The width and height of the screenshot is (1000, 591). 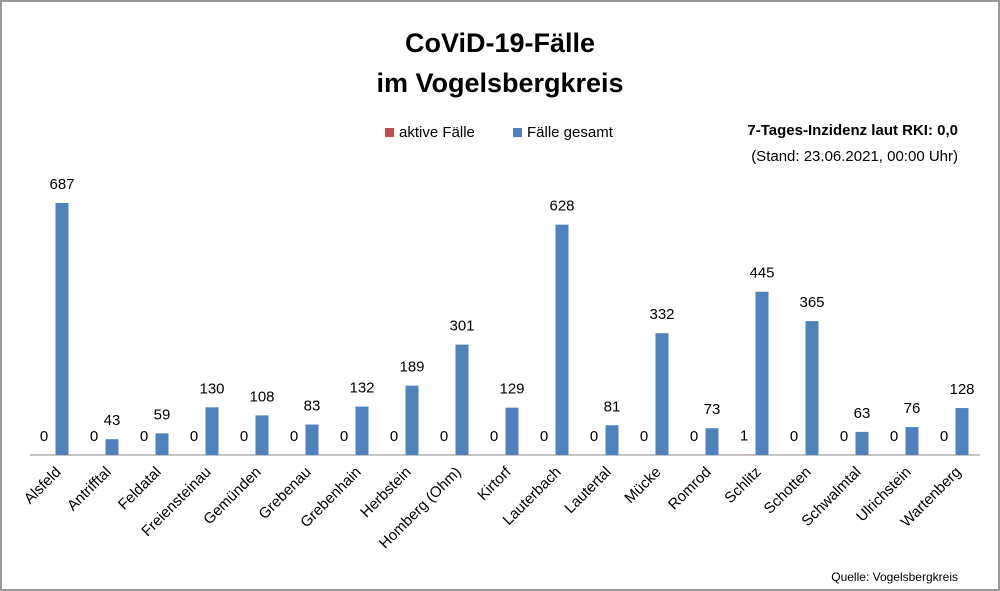 I want to click on annotation: 7-Tages-Inzidenz laut RKI: 0,0, so click(x=852, y=130).